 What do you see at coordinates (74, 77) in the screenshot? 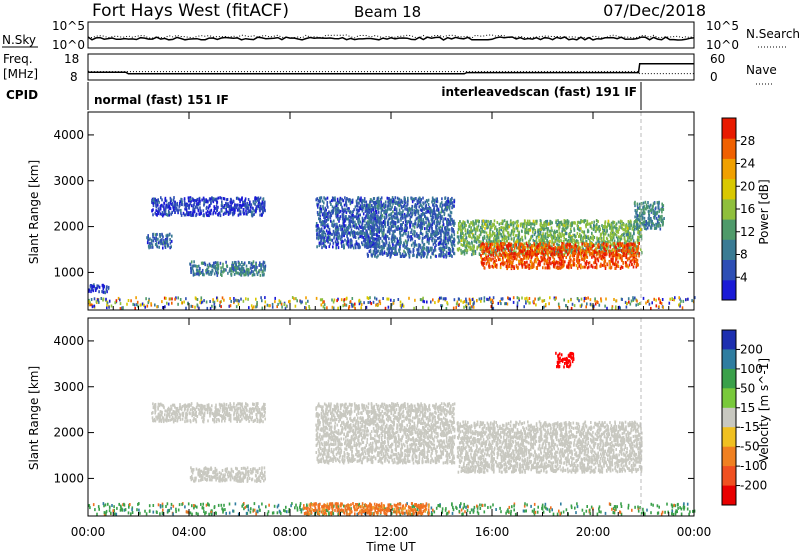
I see `freq-tick-low: 8` at bounding box center [74, 77].